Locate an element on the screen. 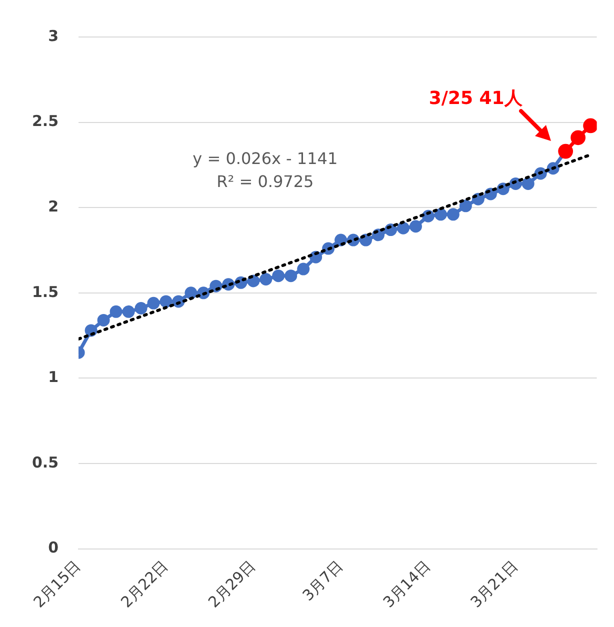 The image size is (614, 627). x-tick-label: 2月29日 is located at coordinates (231, 584).